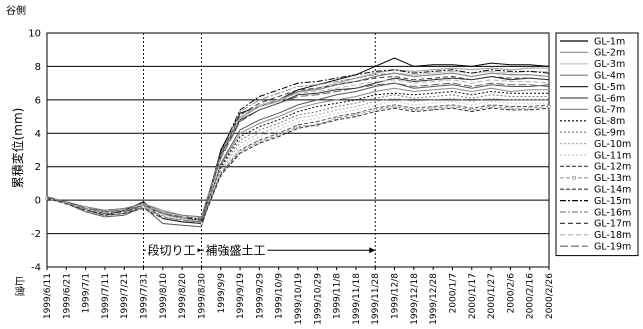 This screenshot has width=643, height=329. I want to click on x-tick-label: 2000/1/27, so click(492, 296).